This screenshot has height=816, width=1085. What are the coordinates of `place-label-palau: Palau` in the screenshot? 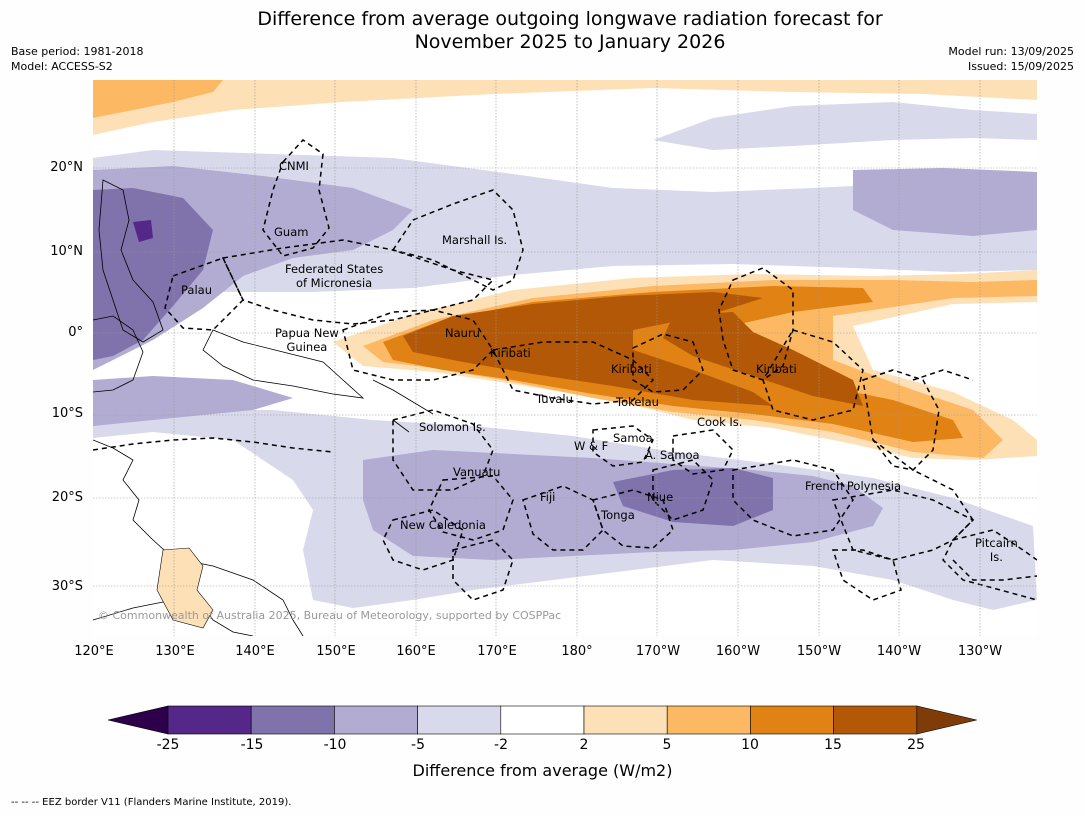 It's located at (196, 290).